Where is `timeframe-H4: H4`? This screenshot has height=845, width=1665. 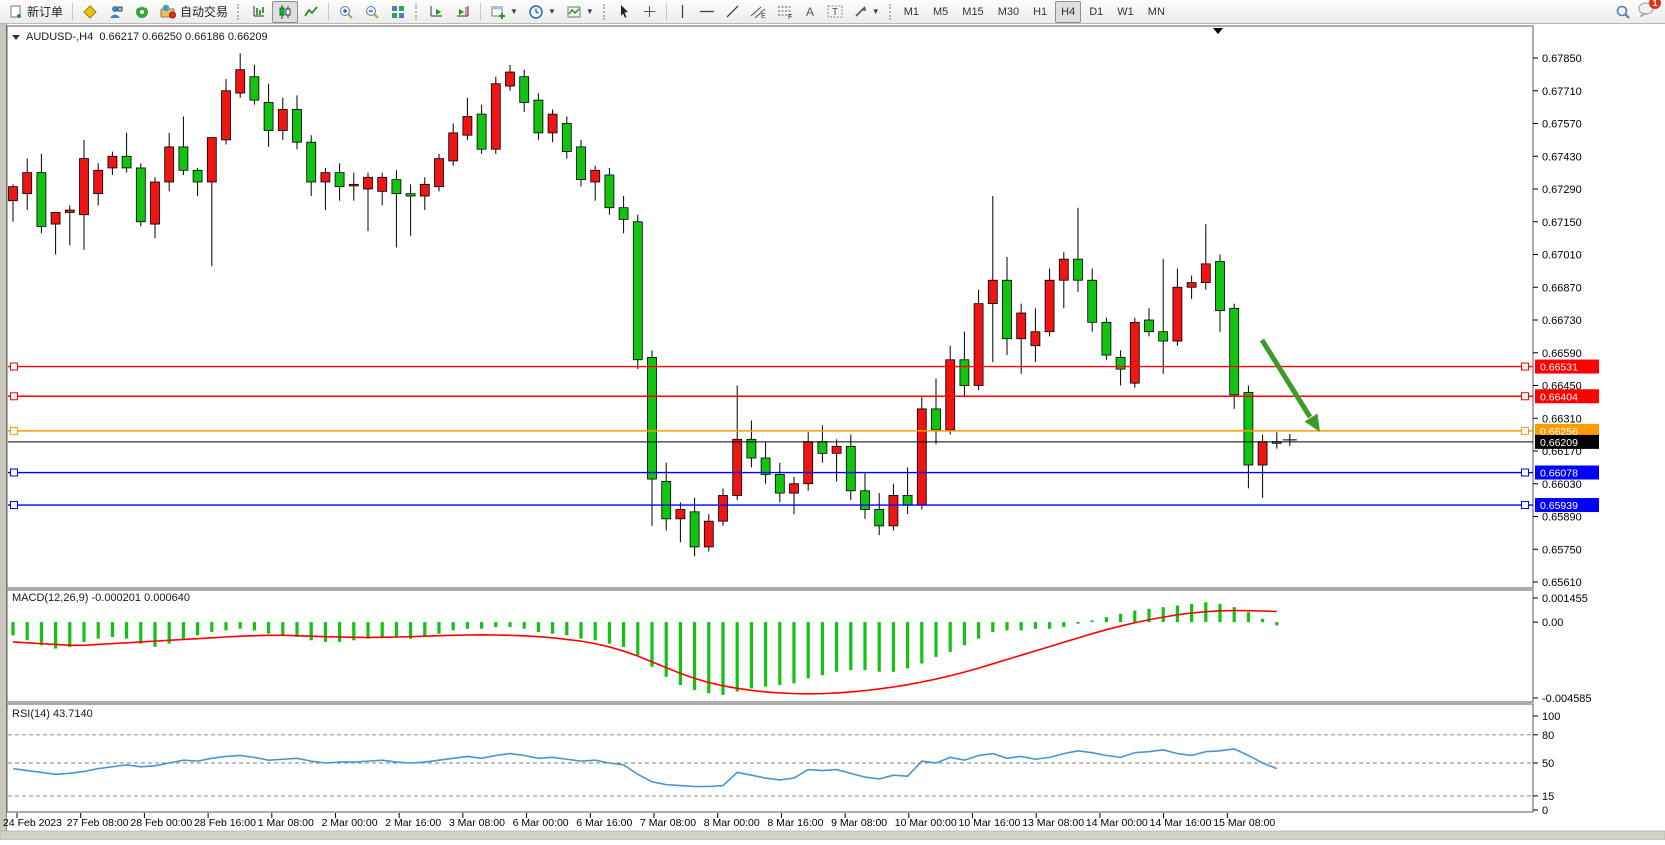
timeframe-H4: H4 is located at coordinates (1068, 11).